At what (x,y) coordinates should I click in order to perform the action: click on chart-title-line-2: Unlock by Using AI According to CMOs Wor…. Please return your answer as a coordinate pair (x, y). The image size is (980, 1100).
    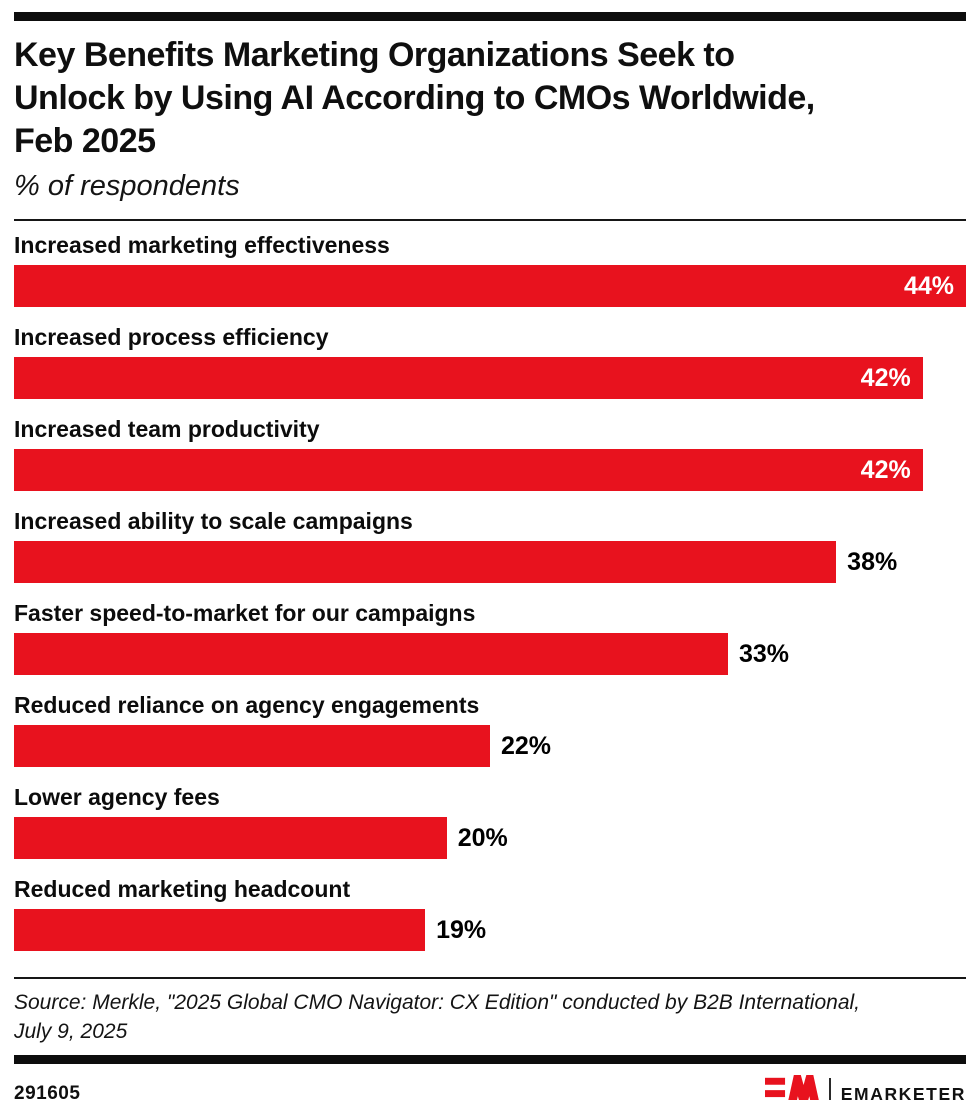
    Looking at the image, I should click on (414, 98).